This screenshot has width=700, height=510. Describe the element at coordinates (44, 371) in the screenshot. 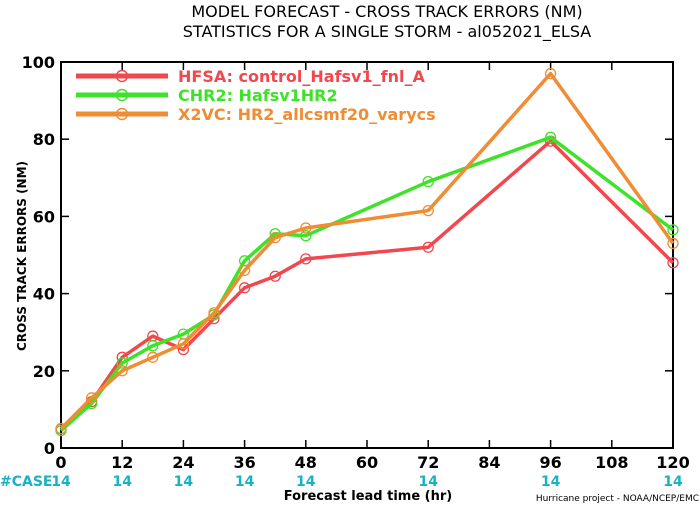

I see `y-tick-label: 20` at that location.